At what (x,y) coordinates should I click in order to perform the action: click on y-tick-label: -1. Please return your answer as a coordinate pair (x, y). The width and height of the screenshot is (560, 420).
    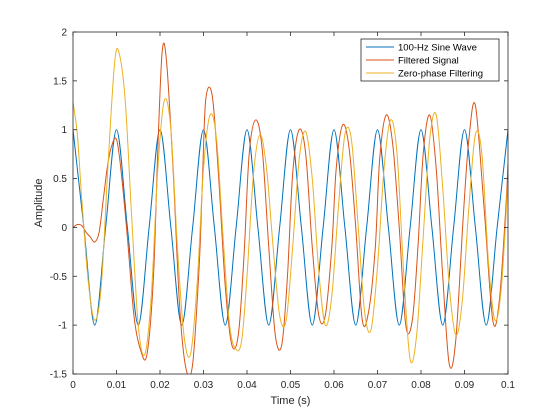
    Looking at the image, I should click on (62, 326).